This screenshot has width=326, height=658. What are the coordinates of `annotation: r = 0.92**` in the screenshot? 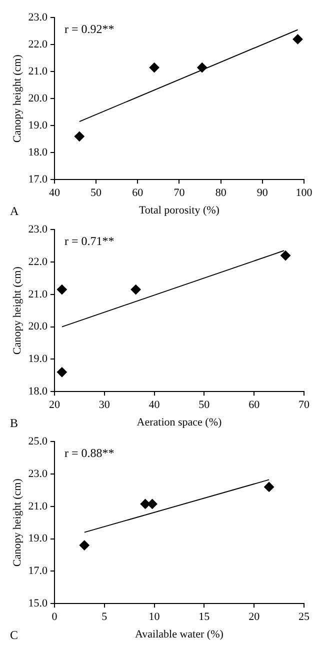 It's located at (89, 29).